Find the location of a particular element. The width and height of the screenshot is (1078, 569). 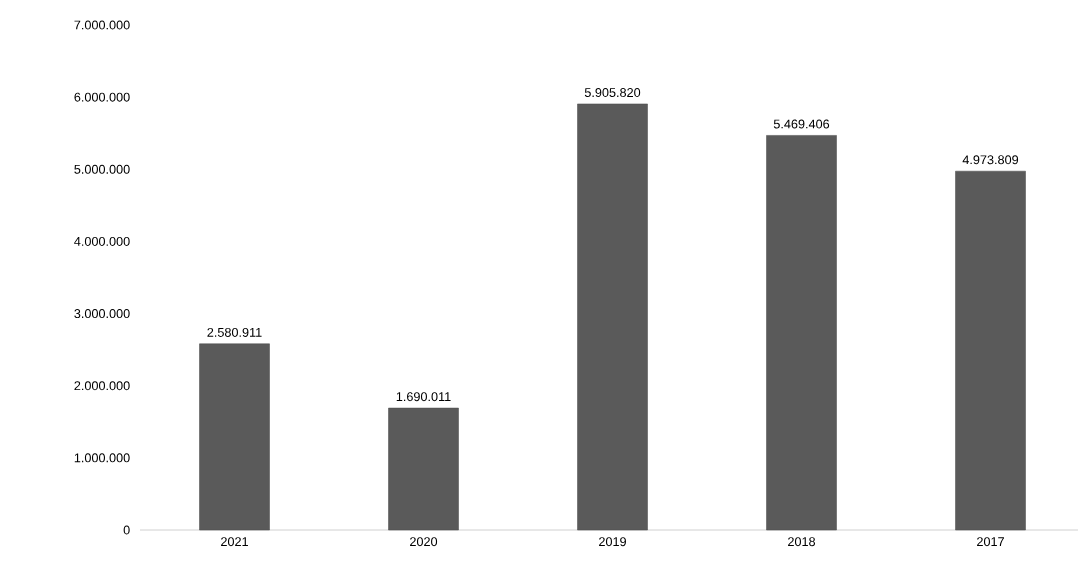

y-tick-label: 5.000.000 is located at coordinates (102, 169).